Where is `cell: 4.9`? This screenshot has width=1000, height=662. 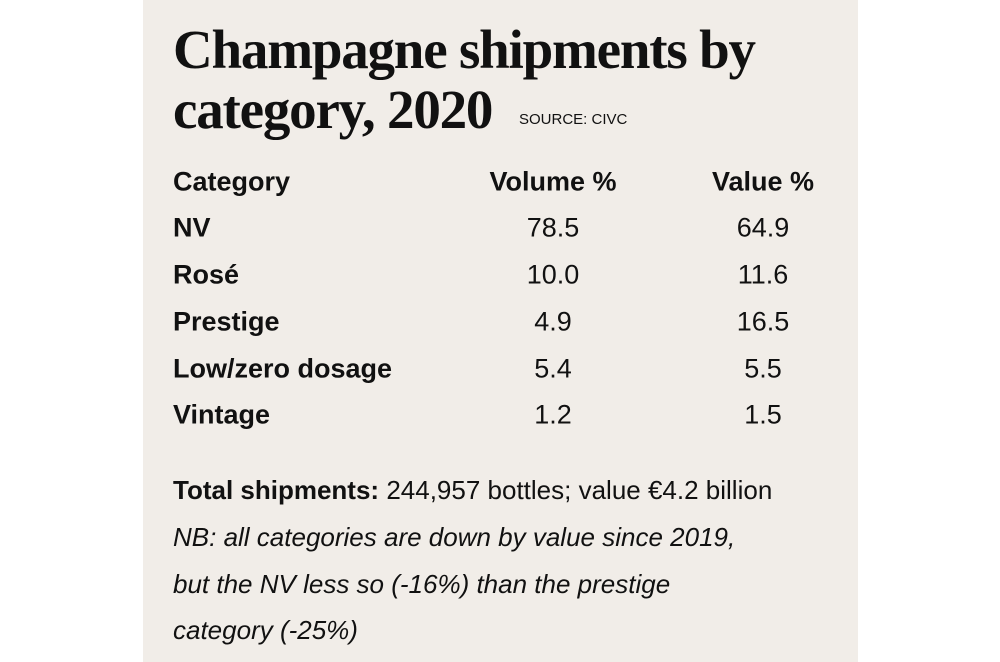 cell: 4.9 is located at coordinates (553, 321).